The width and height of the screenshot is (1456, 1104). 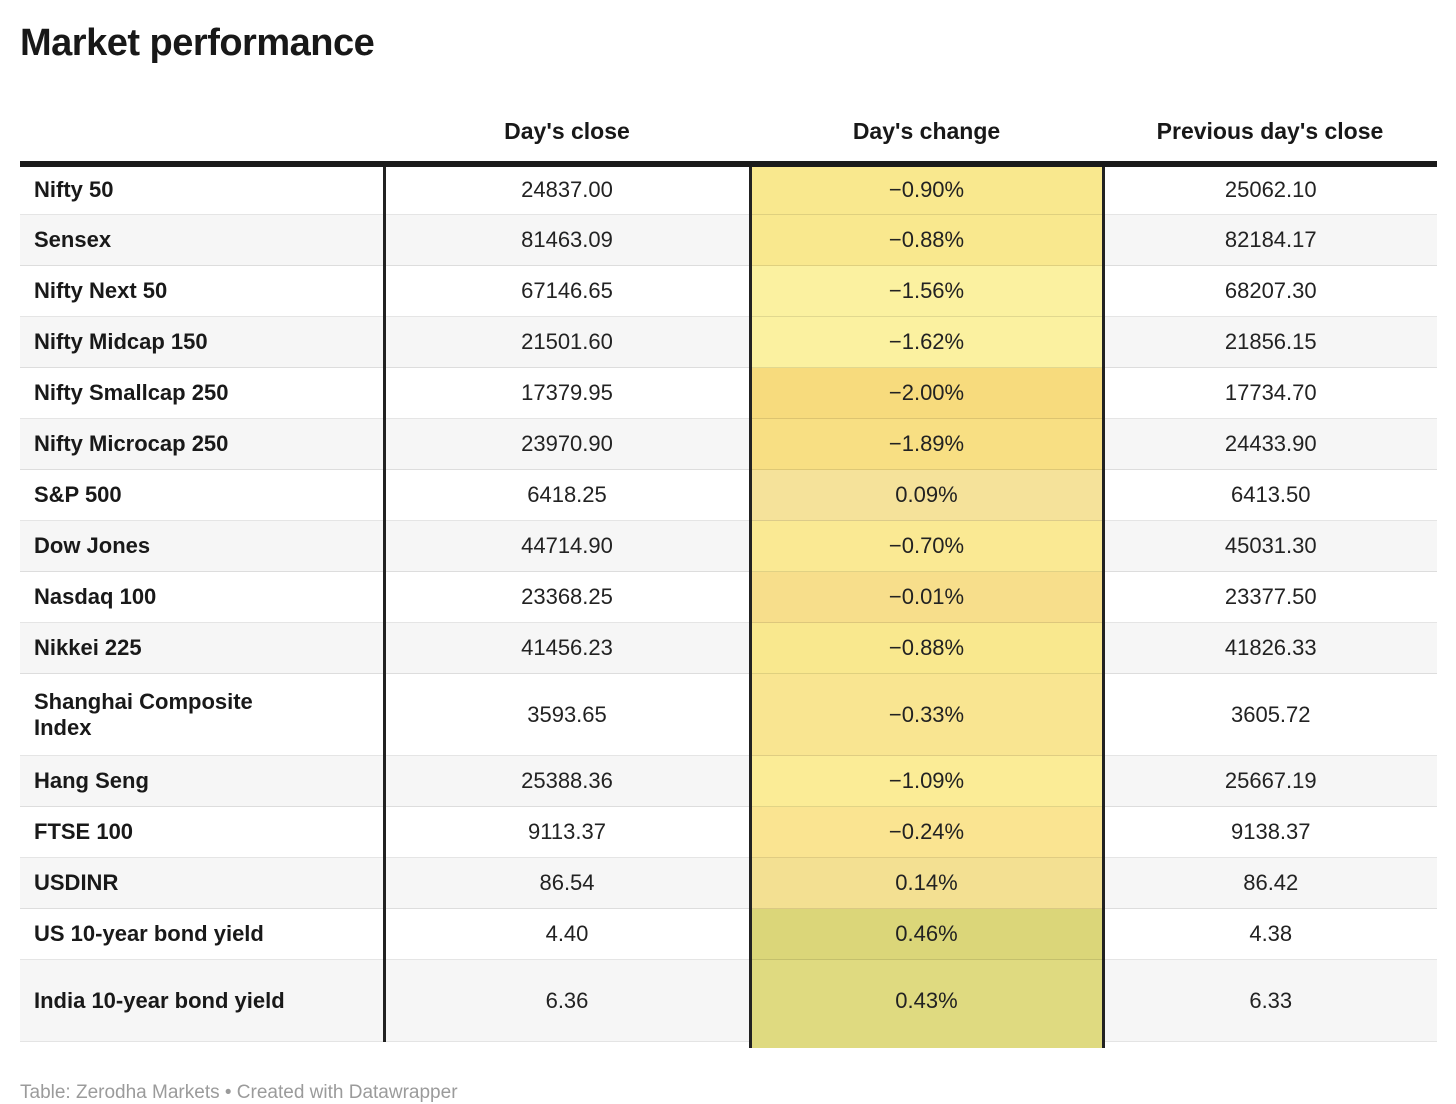 What do you see at coordinates (1269, 495) in the screenshot?
I see `prev-close-cell: 6413.50` at bounding box center [1269, 495].